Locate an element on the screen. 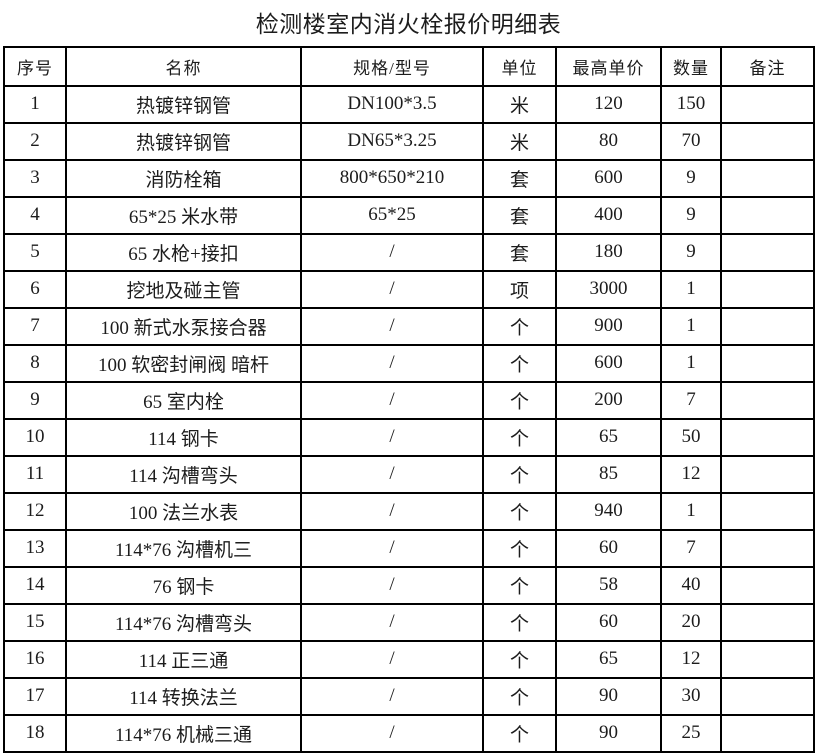  cell-no: 16 is located at coordinates (35, 659).